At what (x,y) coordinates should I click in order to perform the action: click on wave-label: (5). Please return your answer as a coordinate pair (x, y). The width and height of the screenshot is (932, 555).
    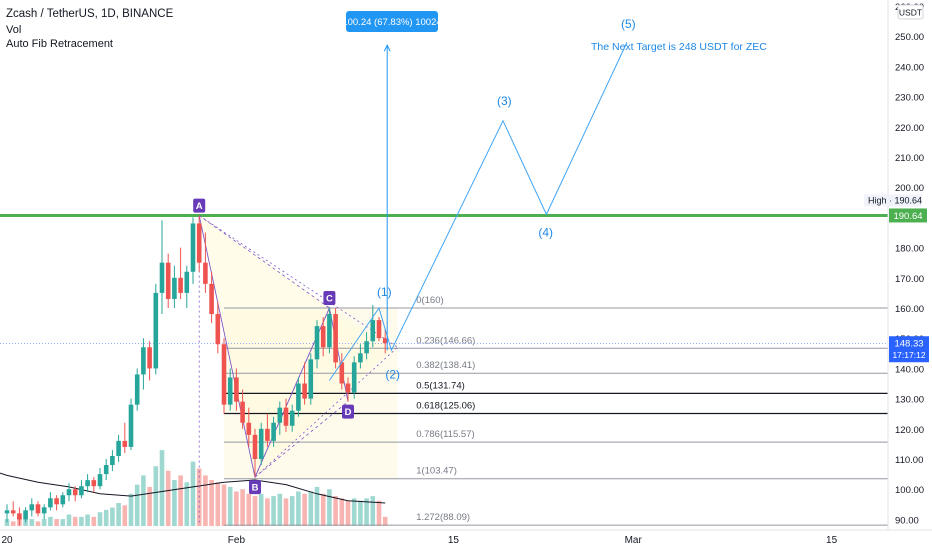
    Looking at the image, I should click on (628, 24).